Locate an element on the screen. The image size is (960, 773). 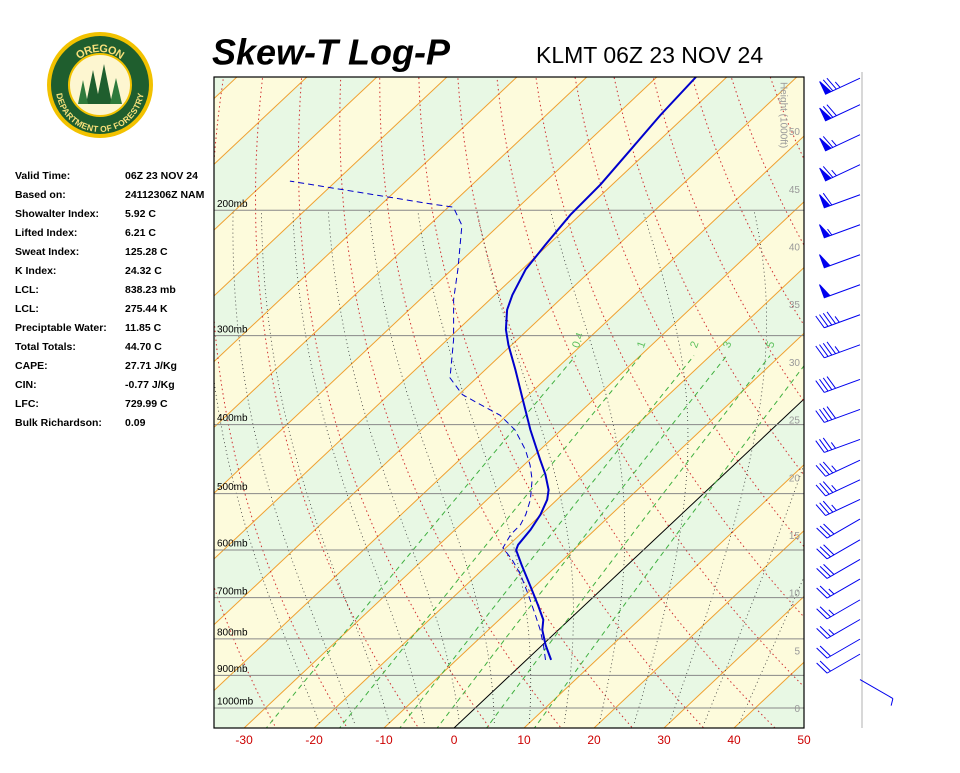
info-value: -0.77 J/Kg is located at coordinates (150, 385).